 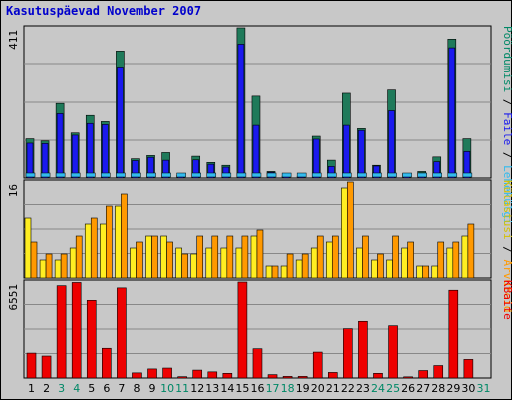 I want to click on xtick-13: 13, so click(x=212, y=388).